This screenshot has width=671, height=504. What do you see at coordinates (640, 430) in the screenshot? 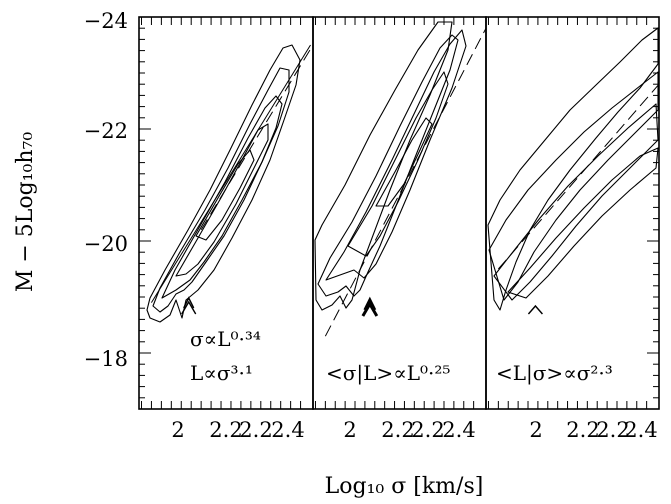
I see `xtick-label-p3-2.4: 2.4` at bounding box center [640, 430].